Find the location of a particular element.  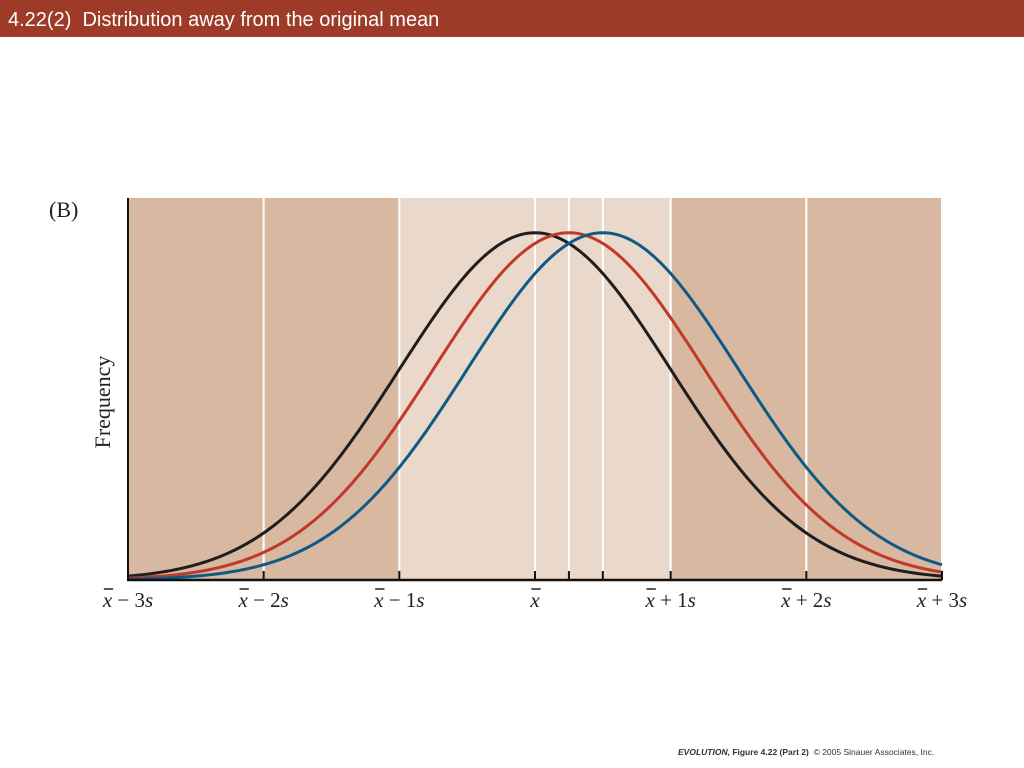

x-tick-label-text: x + 1s is located at coordinates (669, 600).